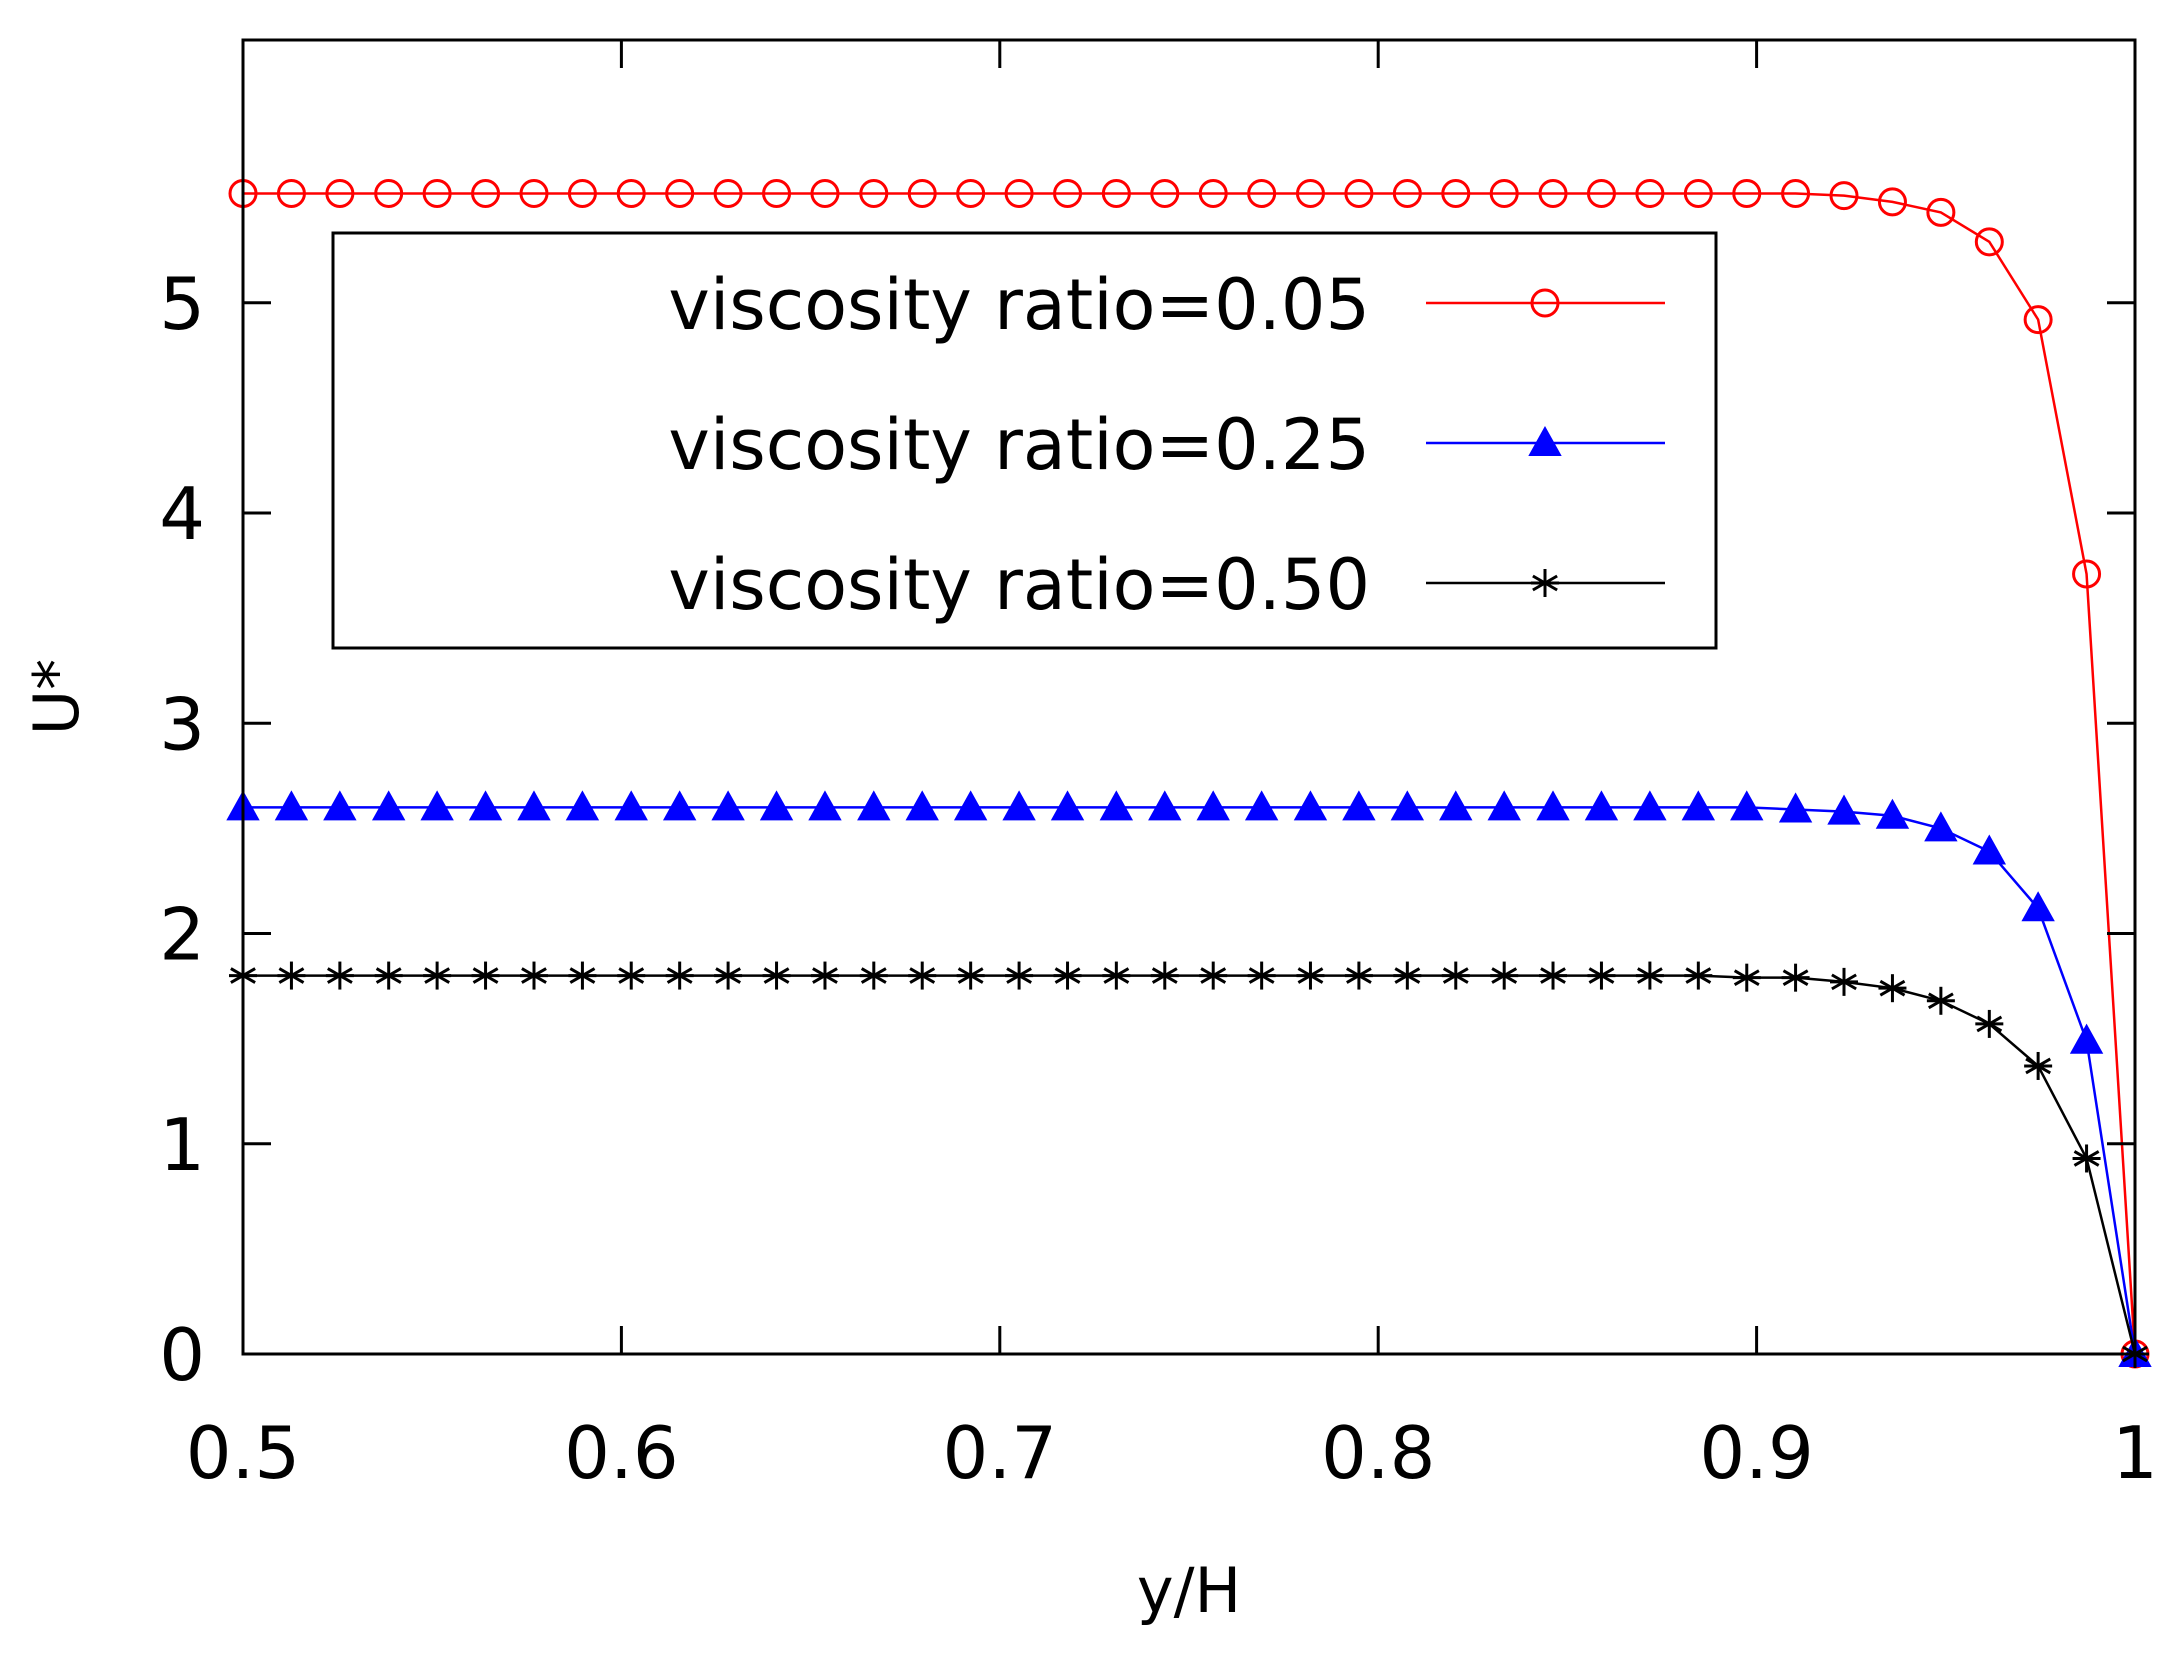 The image size is (2173, 1675). Describe the element at coordinates (182, 935) in the screenshot. I see `y-tick-label: 2` at that location.